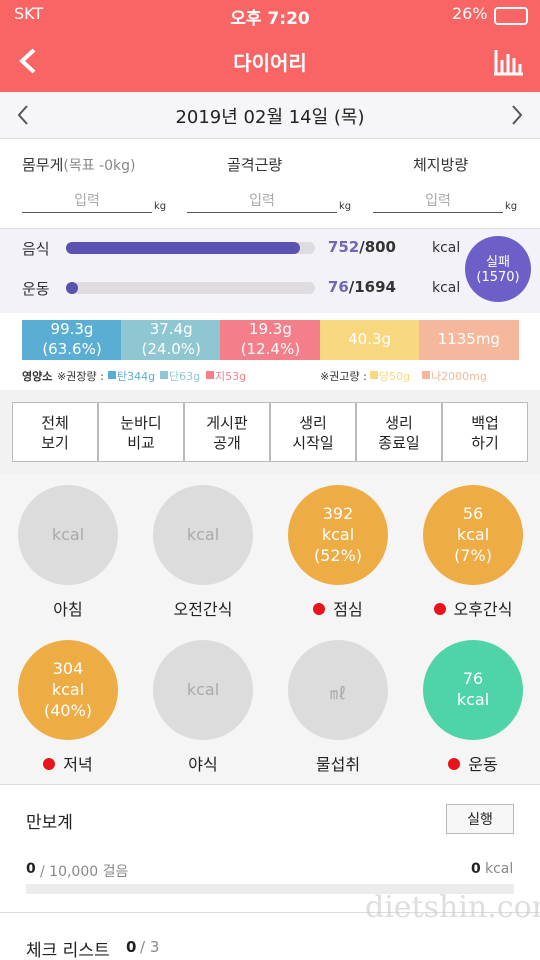 This screenshot has height=960, width=540. What do you see at coordinates (270, 63) in the screenshot?
I see `title: 다이어리` at bounding box center [270, 63].